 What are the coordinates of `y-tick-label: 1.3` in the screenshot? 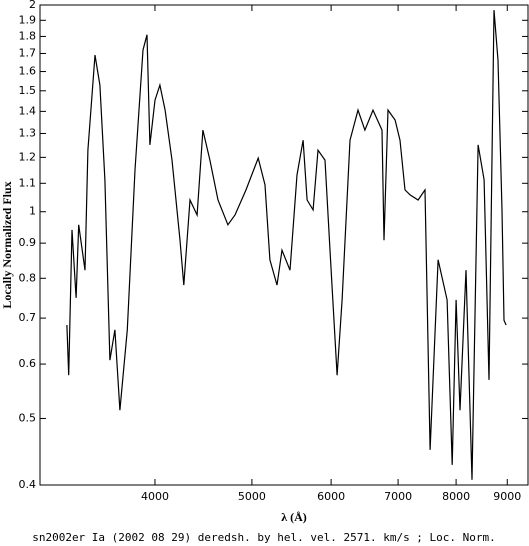 It's located at (28, 132).